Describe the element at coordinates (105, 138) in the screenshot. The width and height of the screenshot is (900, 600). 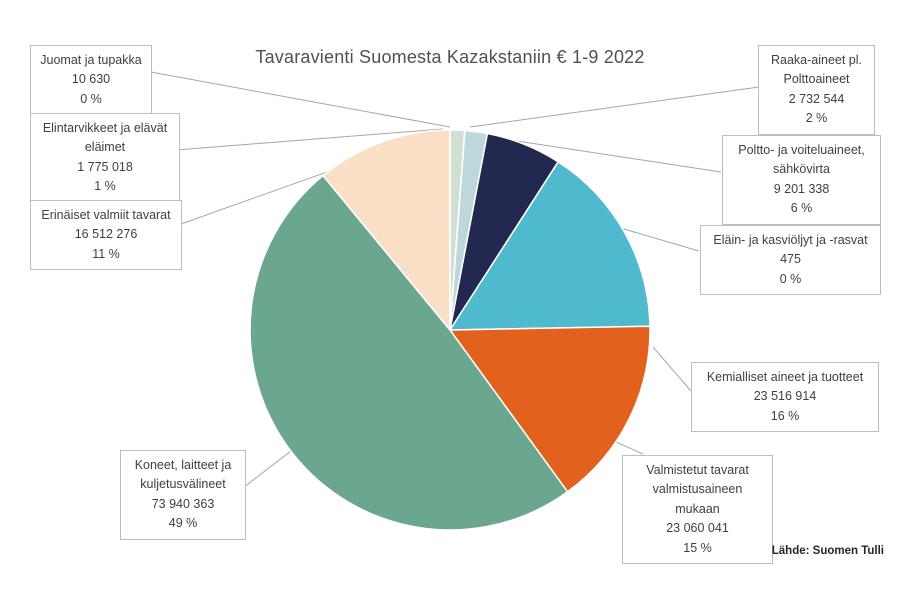
I see `callout-label: Elintarvikkeet ja elävät eläimet` at that location.